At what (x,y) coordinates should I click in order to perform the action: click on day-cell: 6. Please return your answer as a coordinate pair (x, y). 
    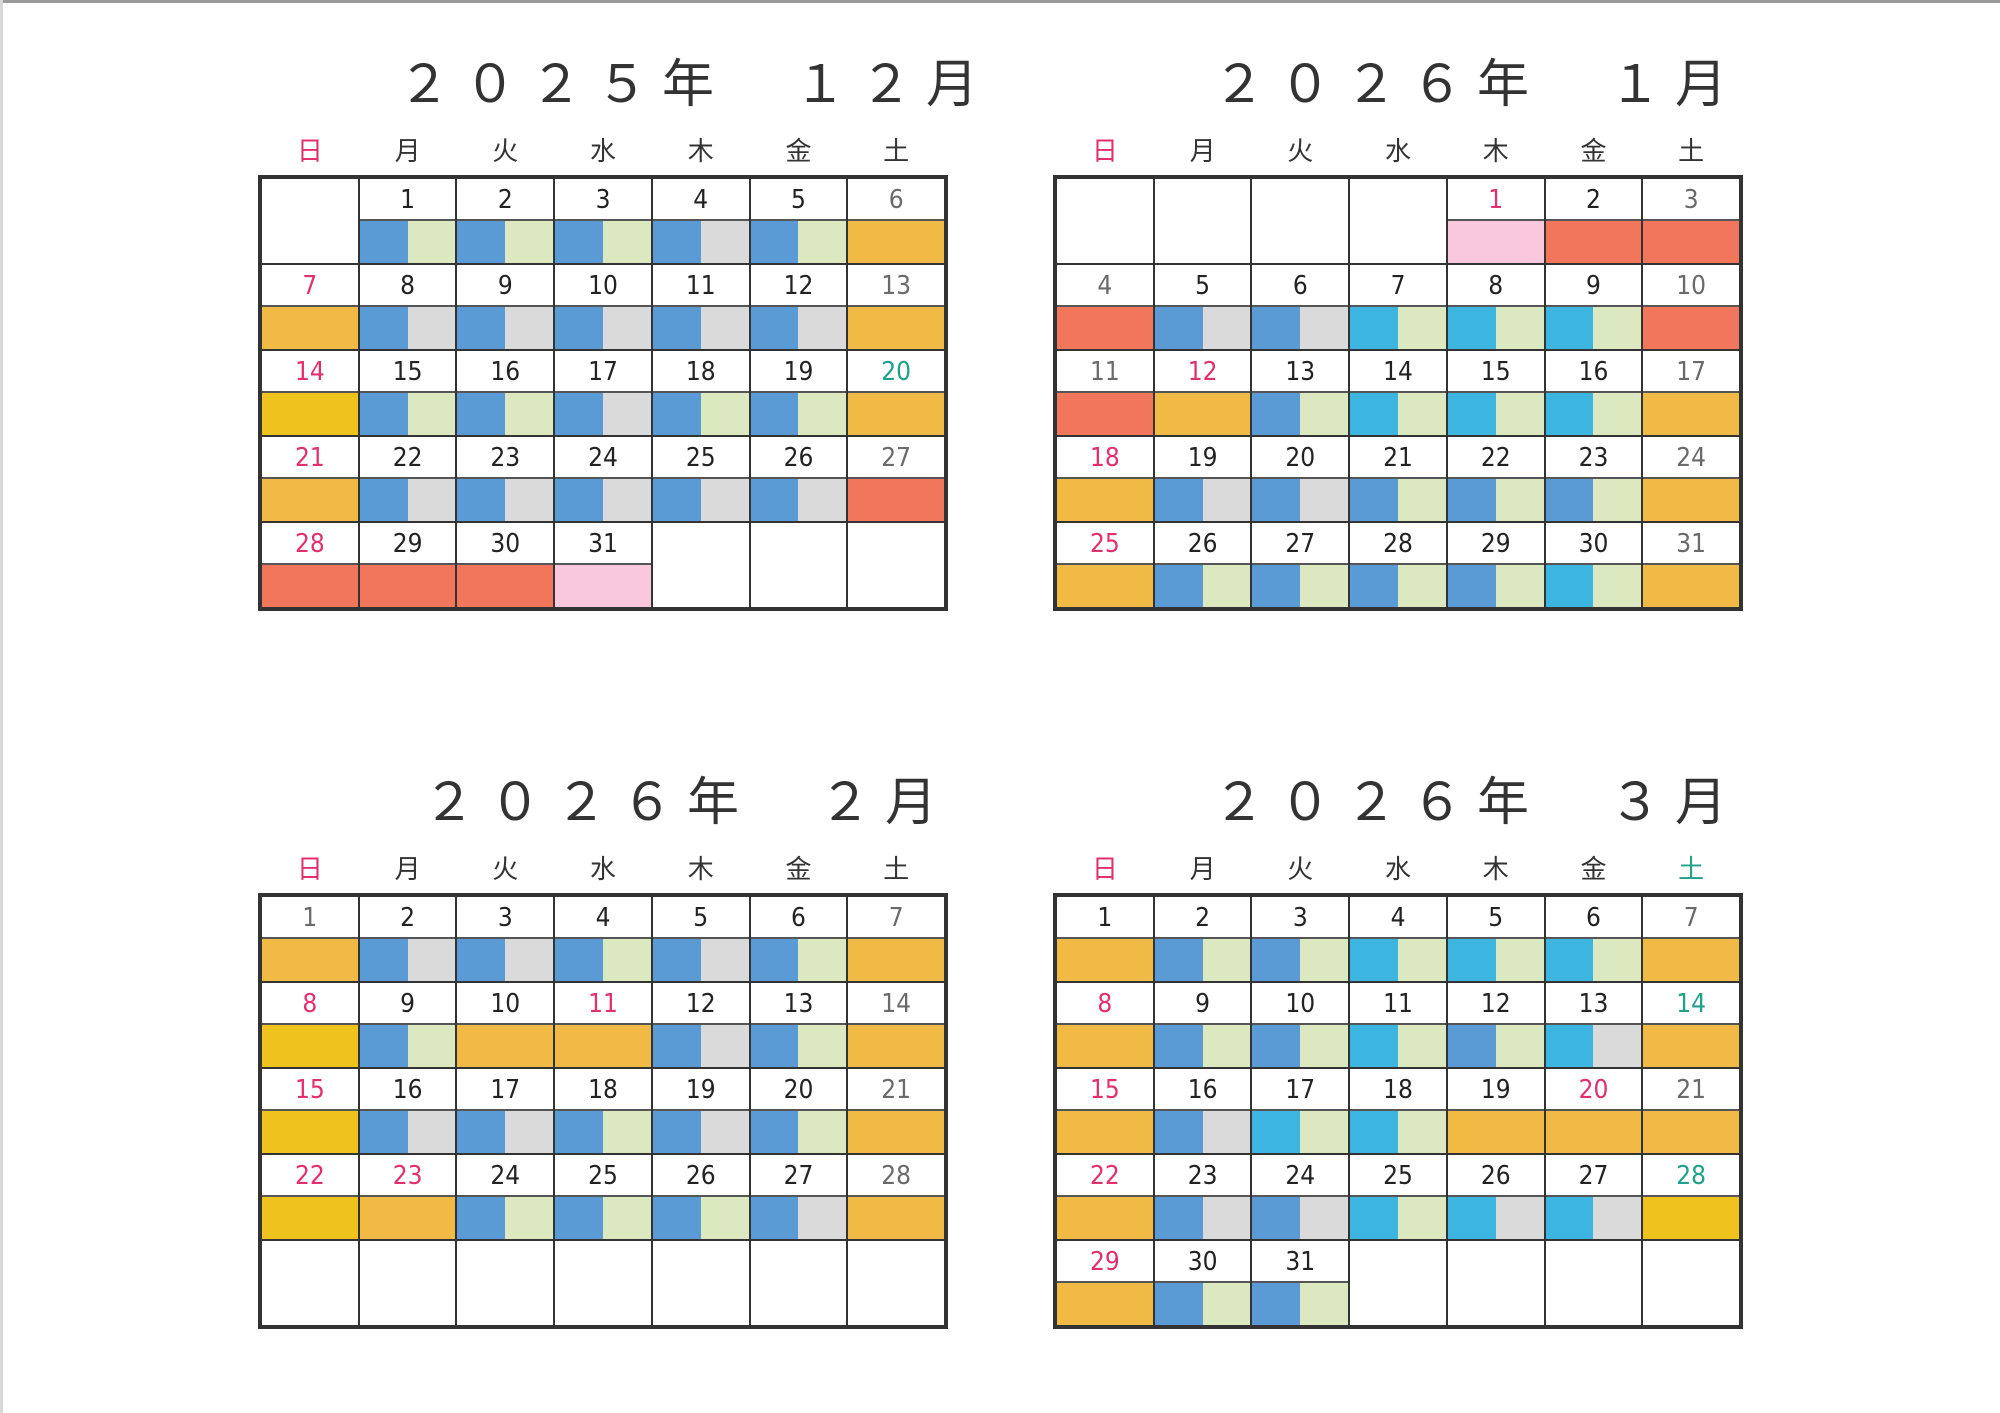
    Looking at the image, I should click on (797, 939).